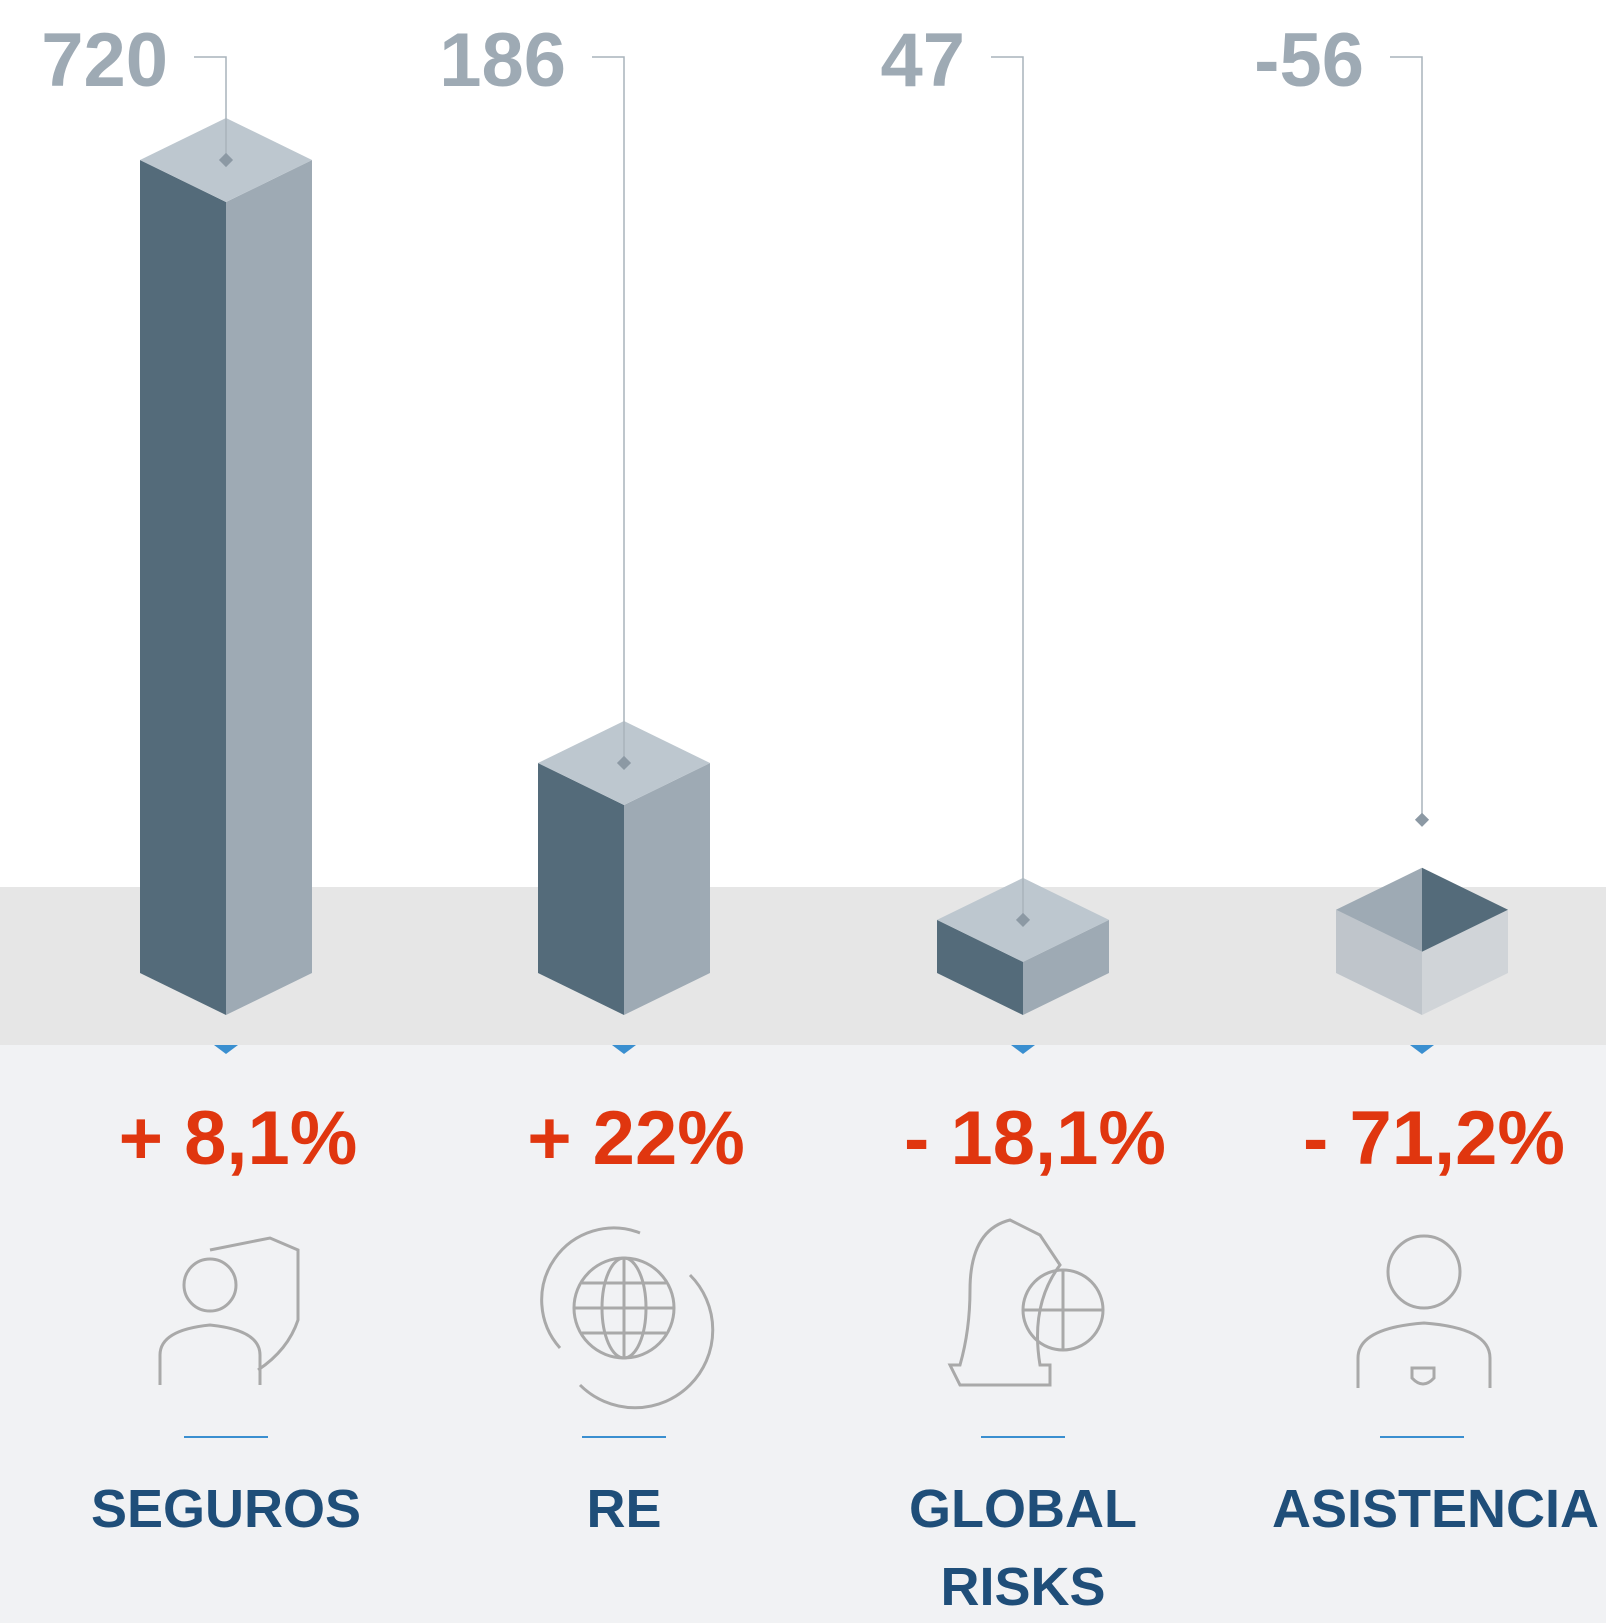 This screenshot has height=1623, width=1606. I want to click on change-label: - 18,1%, so click(1035, 1138).